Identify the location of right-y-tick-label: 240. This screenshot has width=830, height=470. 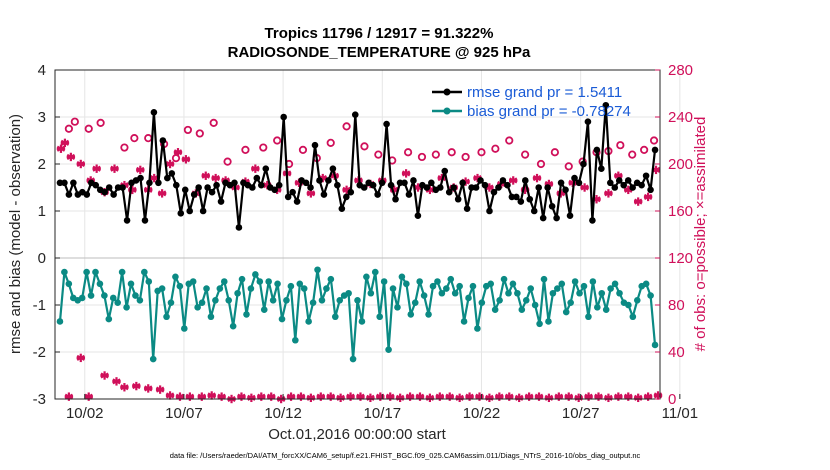
(680, 117).